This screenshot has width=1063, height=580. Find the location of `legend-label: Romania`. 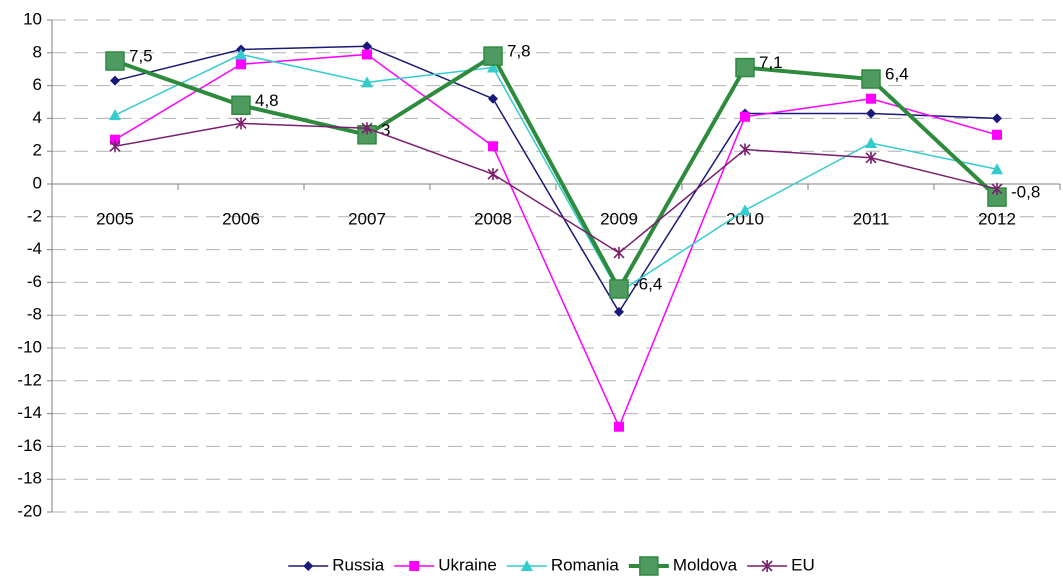

legend-label: Romania is located at coordinates (585, 564).